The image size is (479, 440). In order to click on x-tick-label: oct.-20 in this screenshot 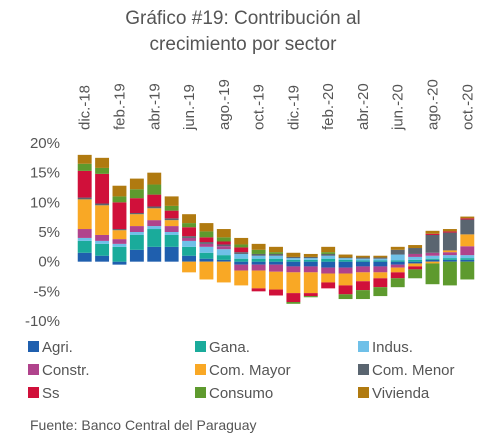, I will do `click(467, 107)`.